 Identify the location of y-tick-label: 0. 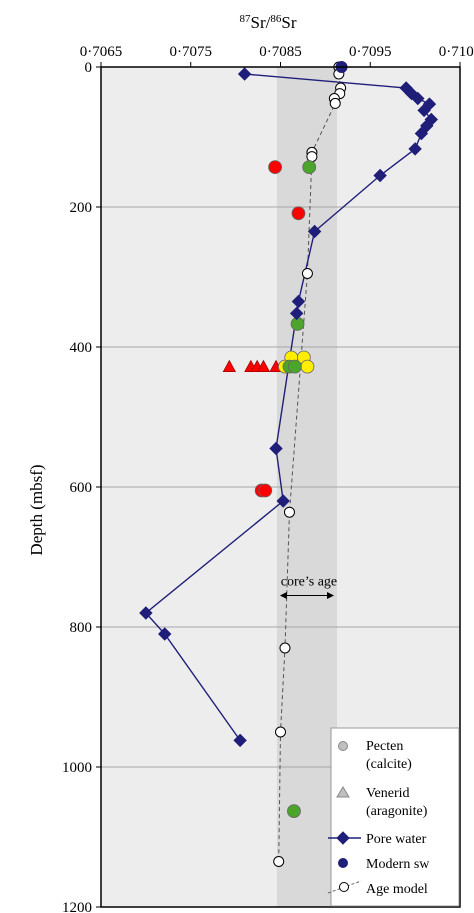
(89, 68).